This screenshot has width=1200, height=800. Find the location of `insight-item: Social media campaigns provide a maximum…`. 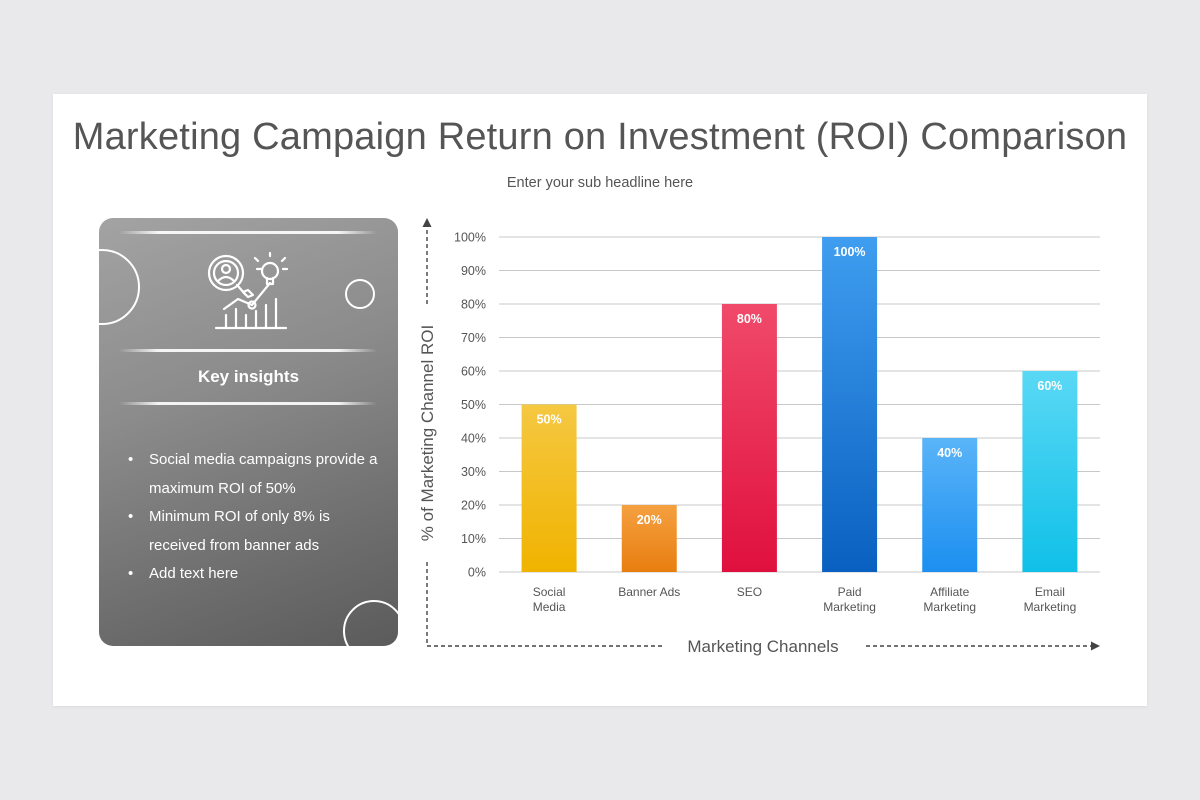

insight-item: Social media campaigns provide a maximum… is located at coordinates (255, 474).